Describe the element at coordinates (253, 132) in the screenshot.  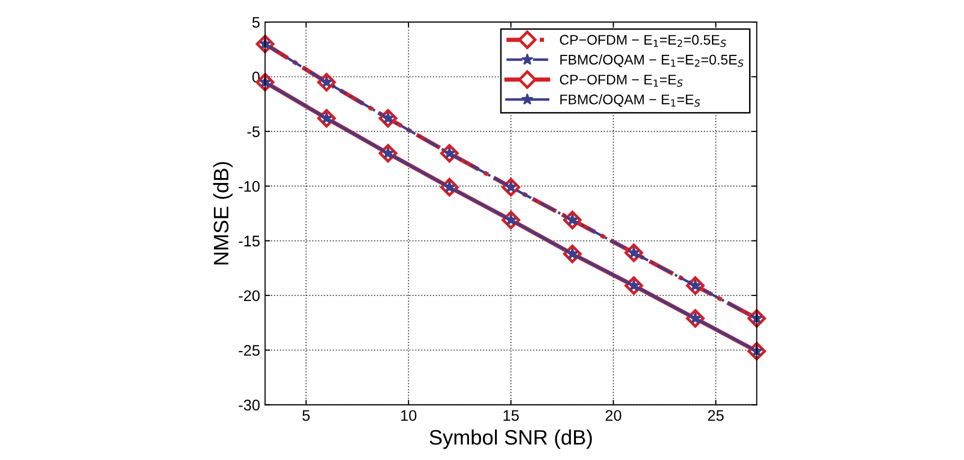
I see `y-tick-label: -5` at that location.